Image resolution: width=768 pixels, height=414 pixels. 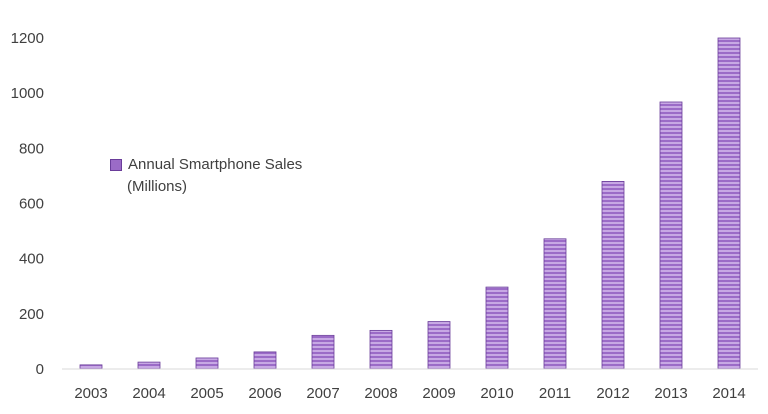 What do you see at coordinates (157, 186) in the screenshot?
I see `legend-label-line2: (Millions)` at bounding box center [157, 186].